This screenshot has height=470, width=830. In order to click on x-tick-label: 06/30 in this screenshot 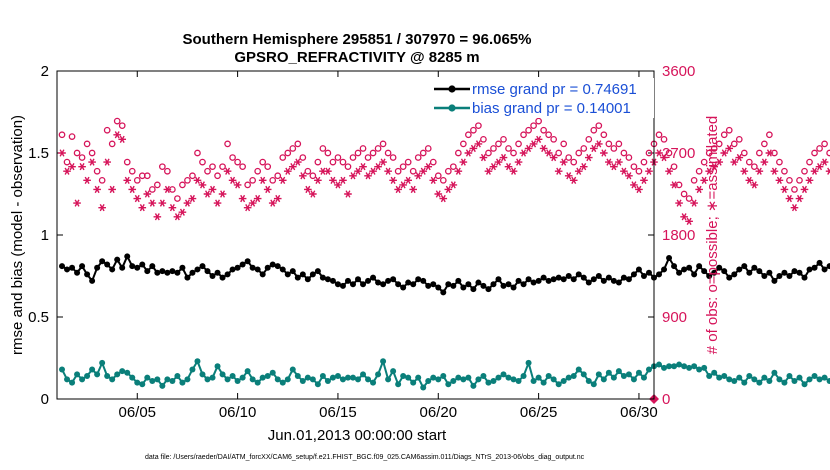, I will do `click(639, 412)`.